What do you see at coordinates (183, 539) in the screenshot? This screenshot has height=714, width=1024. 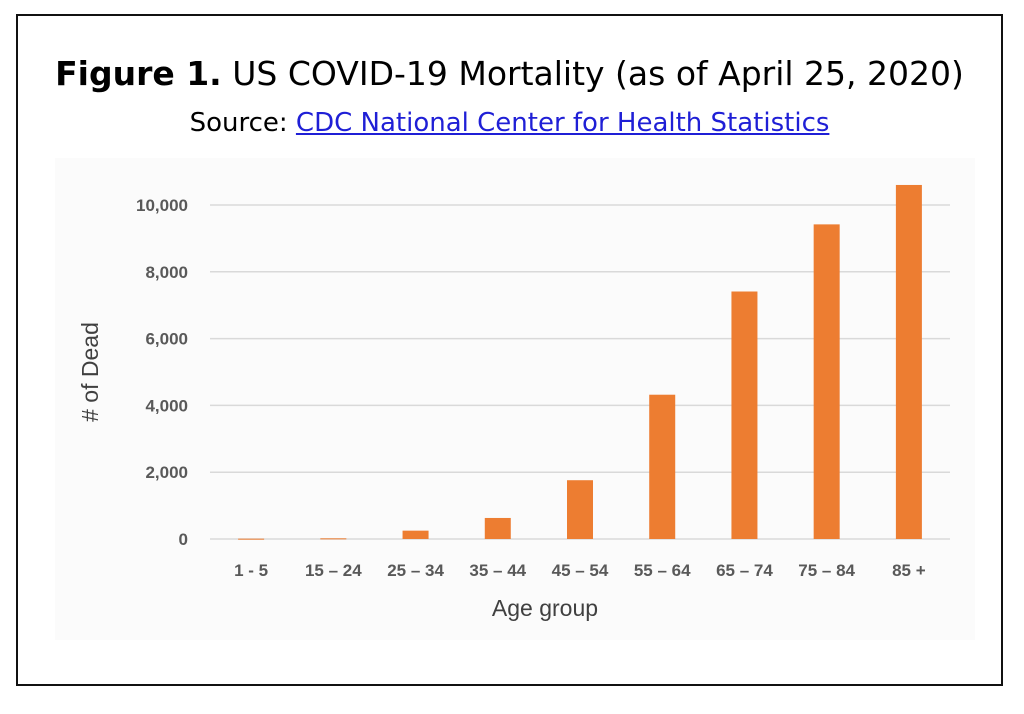 I see `y-tick-label: 0` at bounding box center [183, 539].